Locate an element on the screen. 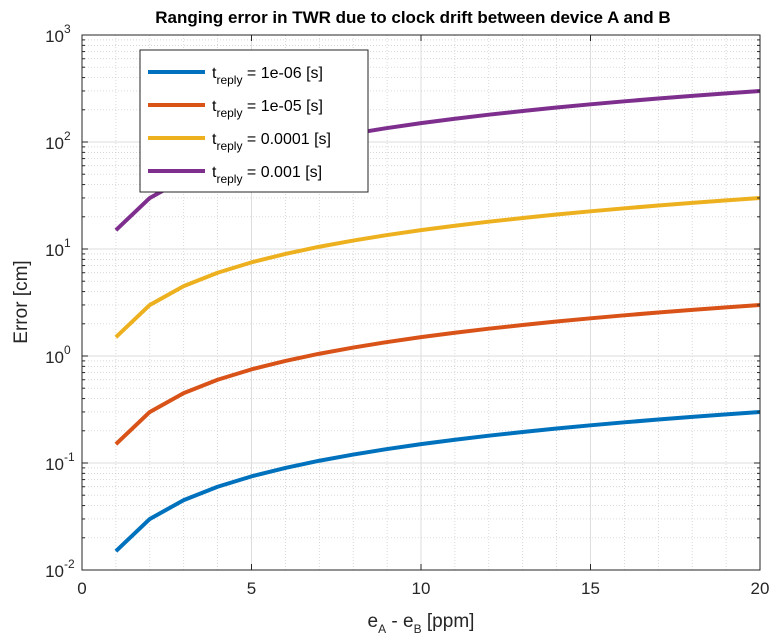 The width and height of the screenshot is (772, 642). legend-label-2: treply = 0.0001 [s] is located at coordinates (271, 142).